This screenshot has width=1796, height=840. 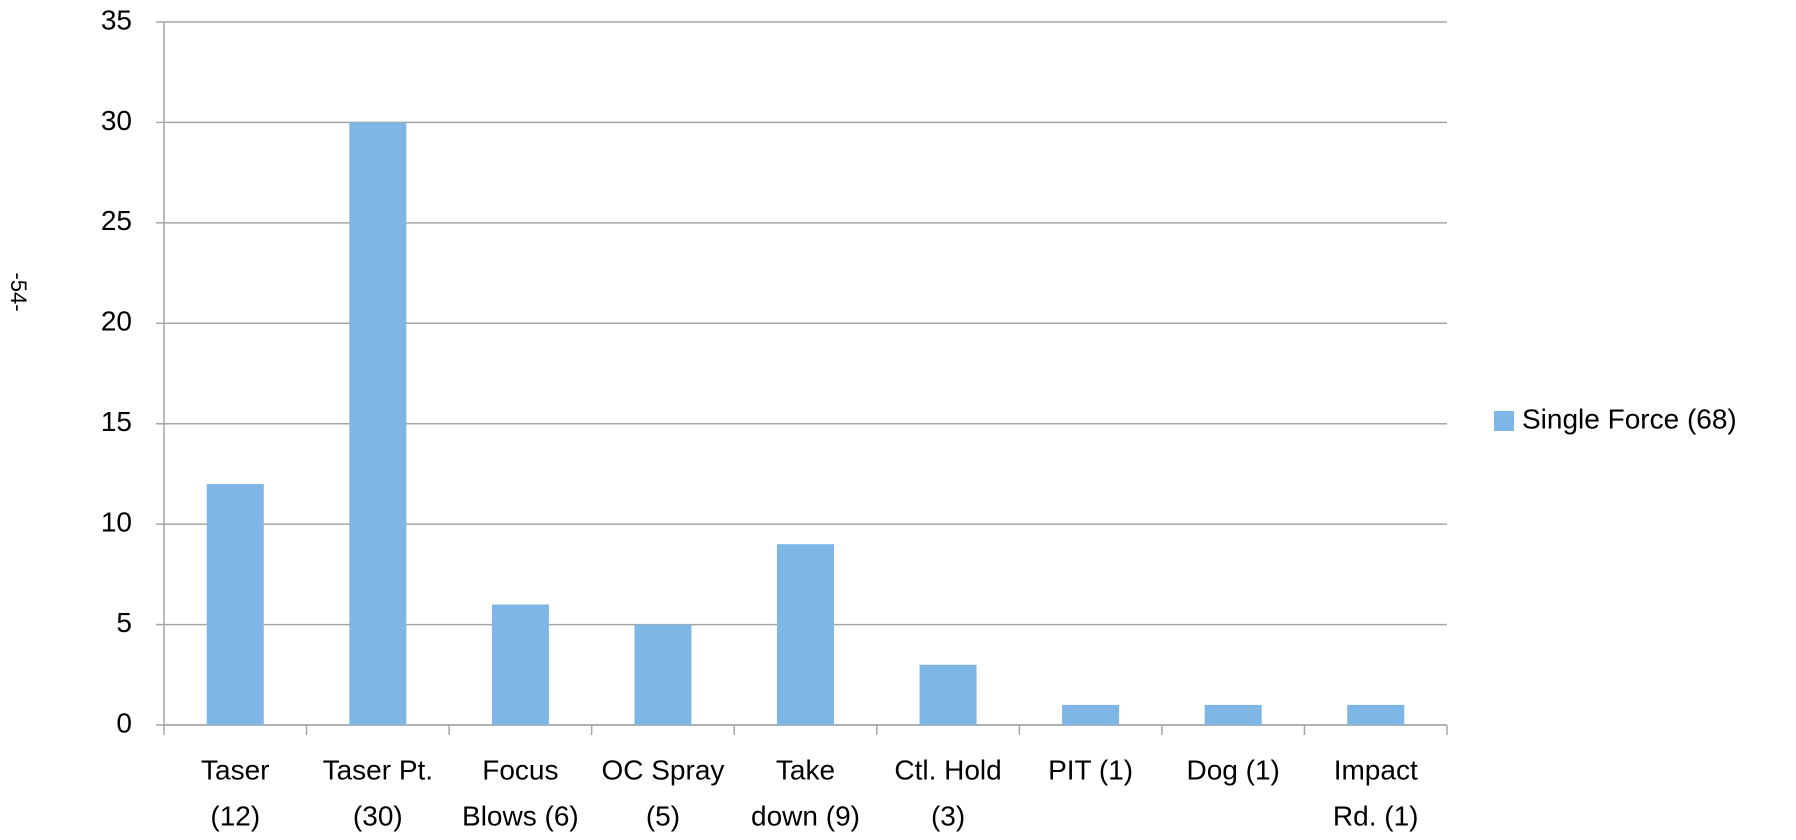 I want to click on x-tick-label: Dog (1), so click(x=1232, y=769).